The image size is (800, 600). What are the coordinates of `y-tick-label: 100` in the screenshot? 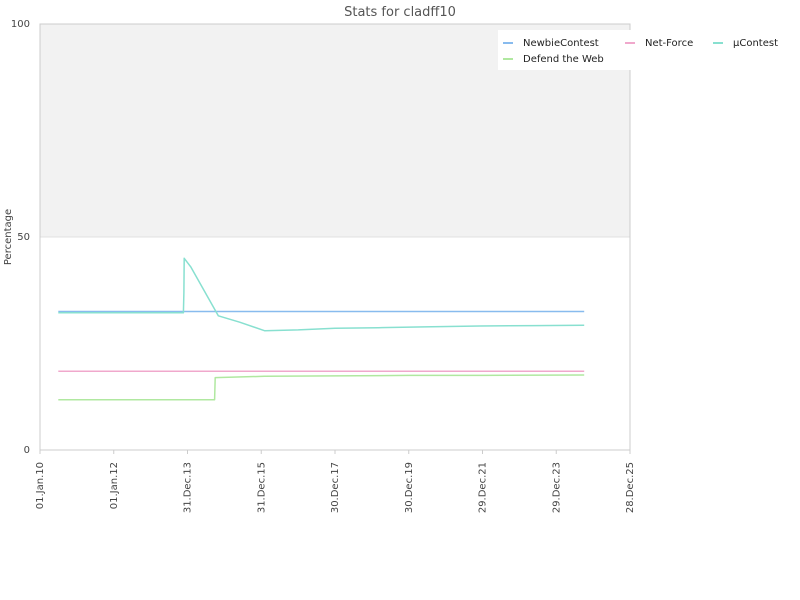 It's located at (20, 24).